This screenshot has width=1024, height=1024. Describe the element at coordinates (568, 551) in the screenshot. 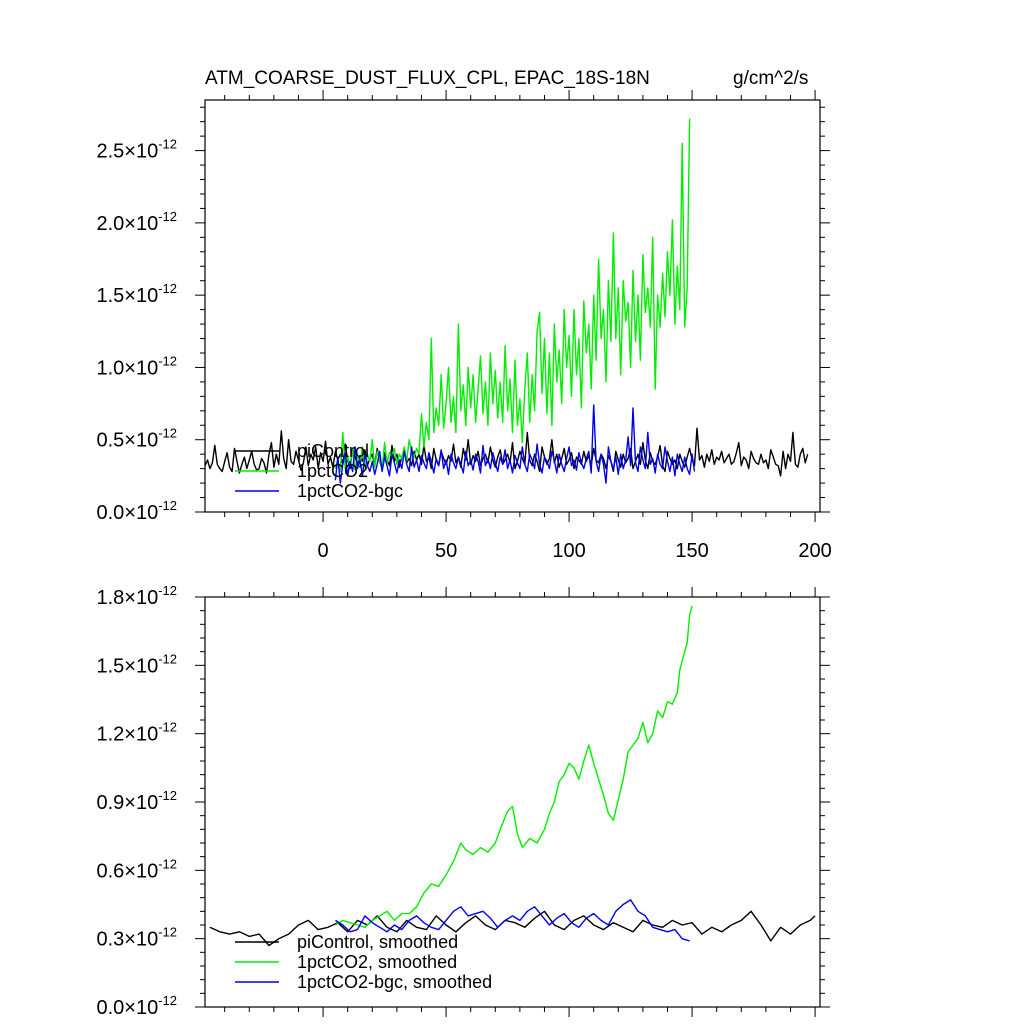

I see `x-tick-label: 100` at that location.